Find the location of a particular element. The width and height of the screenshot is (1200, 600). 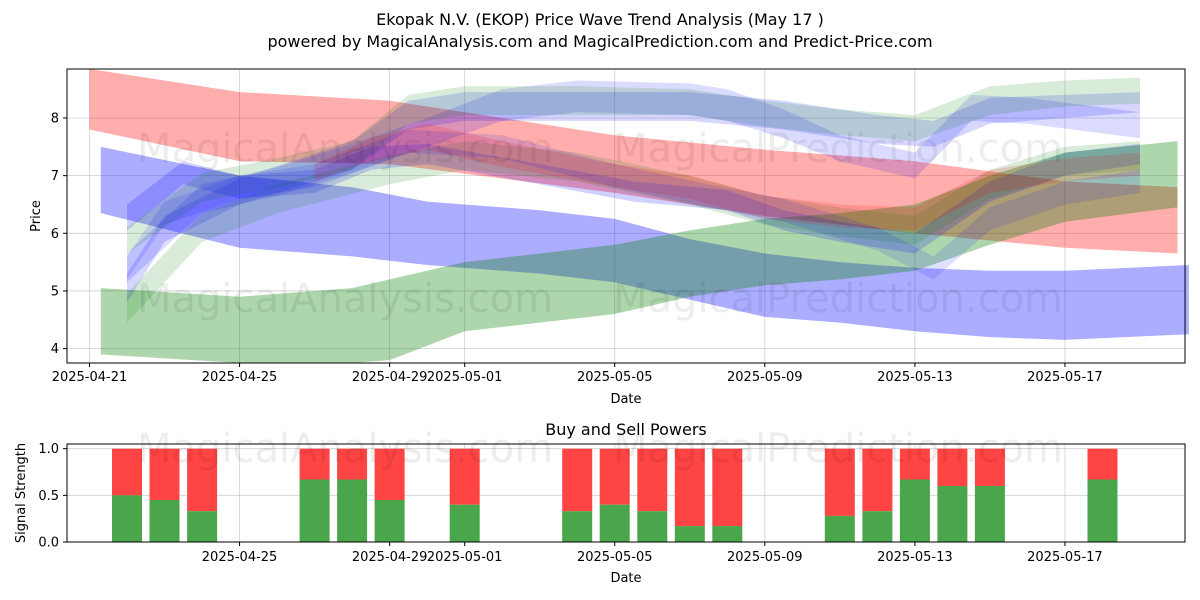

watermark-analysis-bottom: MagicalAnalysis.com is located at coordinates (345, 449).